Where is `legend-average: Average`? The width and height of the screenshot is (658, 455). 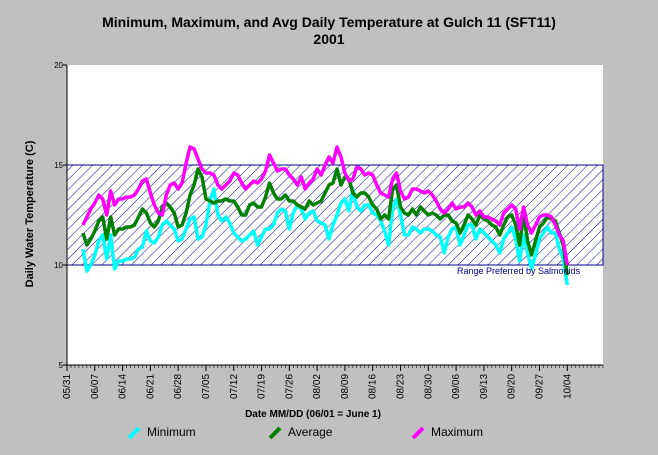
legend-average: Average is located at coordinates (300, 432).